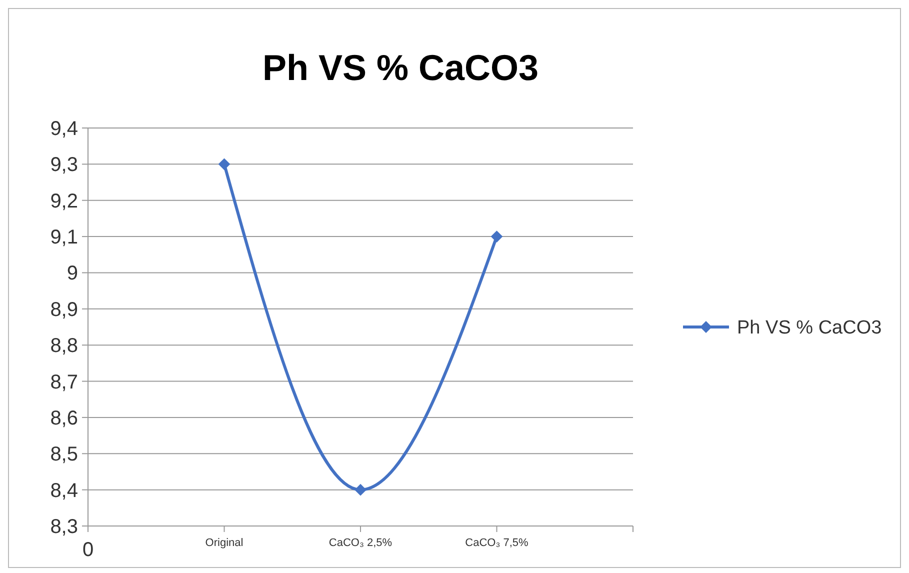  What do you see at coordinates (64, 165) in the screenshot?
I see `y-tick-label: 9,3` at bounding box center [64, 165].